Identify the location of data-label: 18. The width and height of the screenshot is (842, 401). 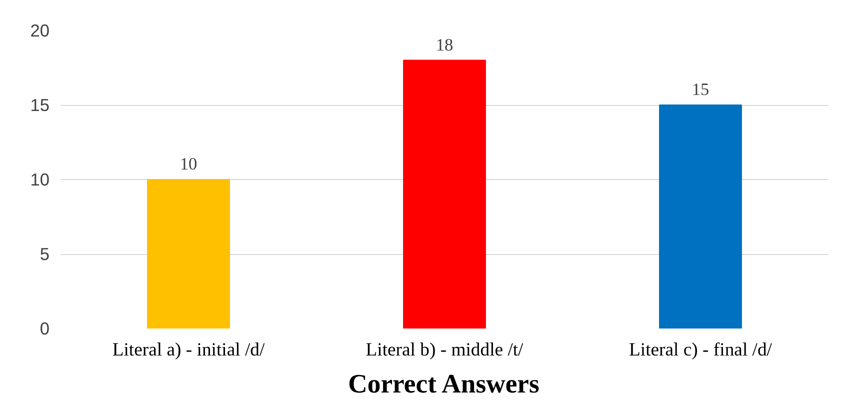
(445, 44).